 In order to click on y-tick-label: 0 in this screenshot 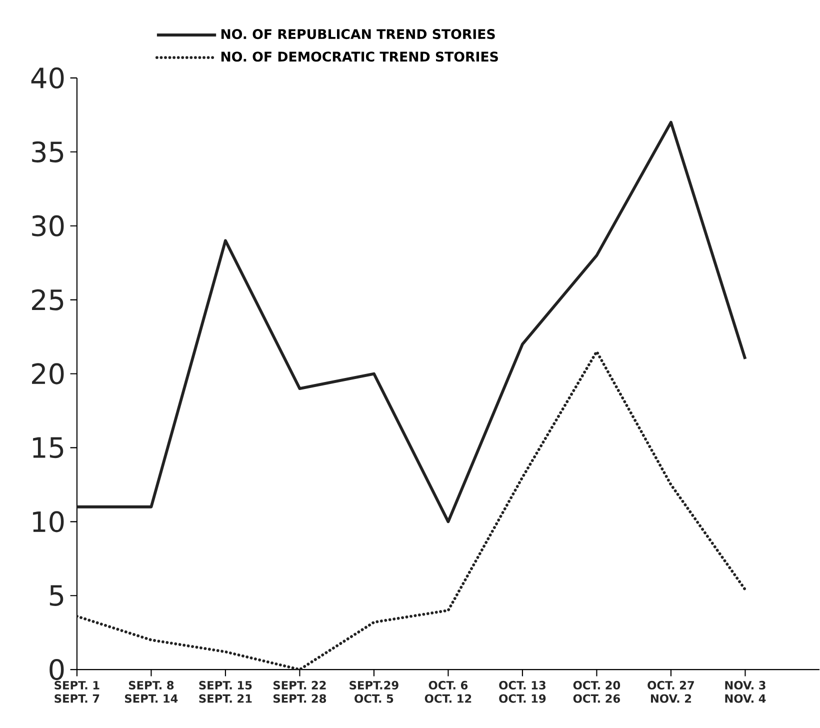, I will do `click(57, 669)`.